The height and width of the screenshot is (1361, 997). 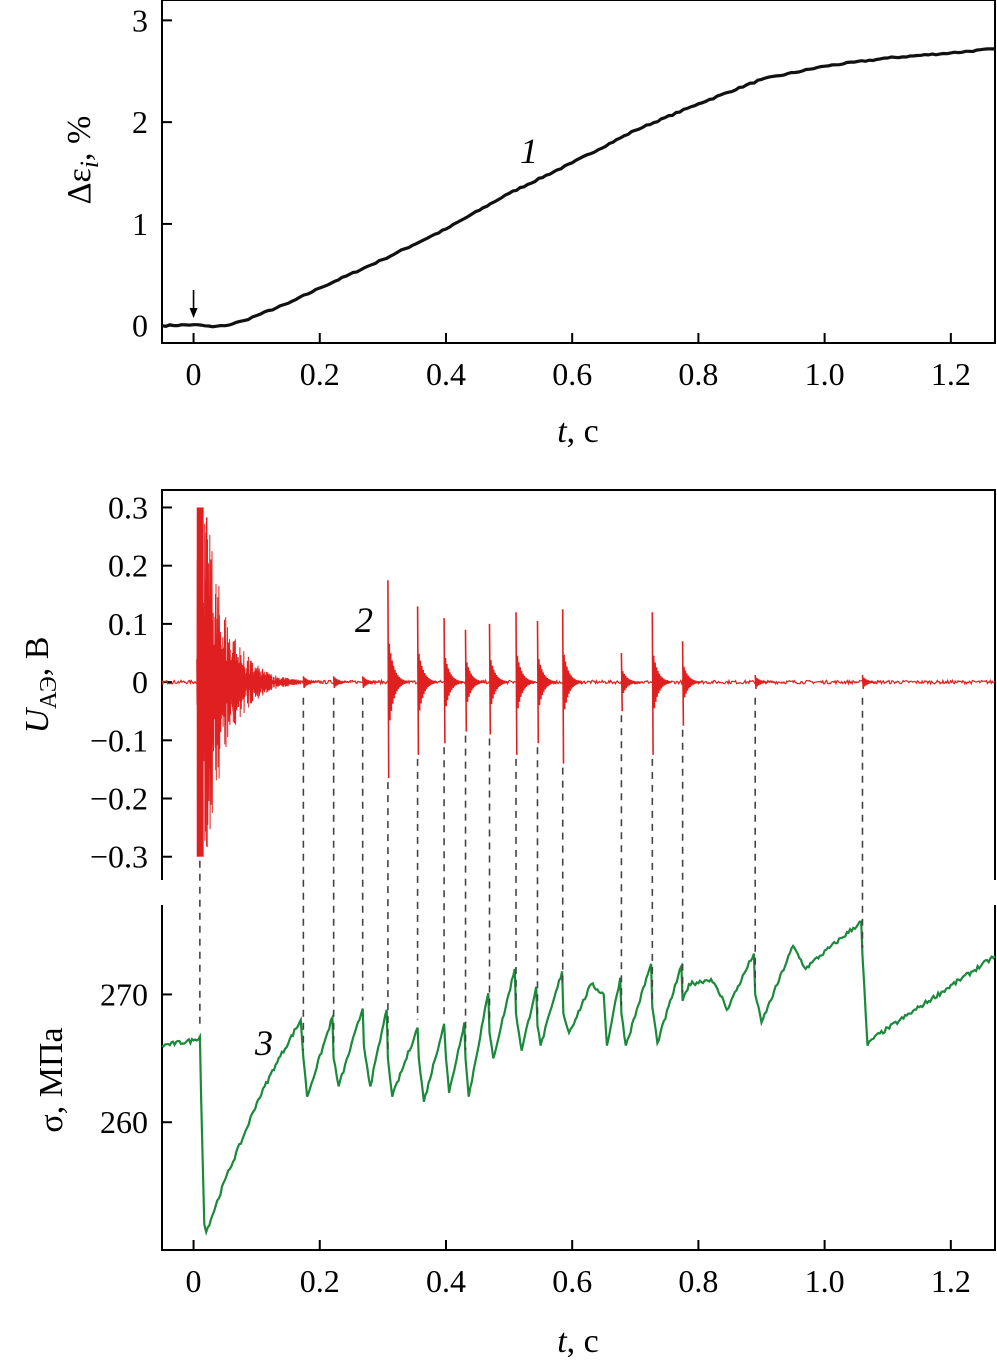 What do you see at coordinates (140, 122) in the screenshot?
I see `y-tick-label: 2` at bounding box center [140, 122].